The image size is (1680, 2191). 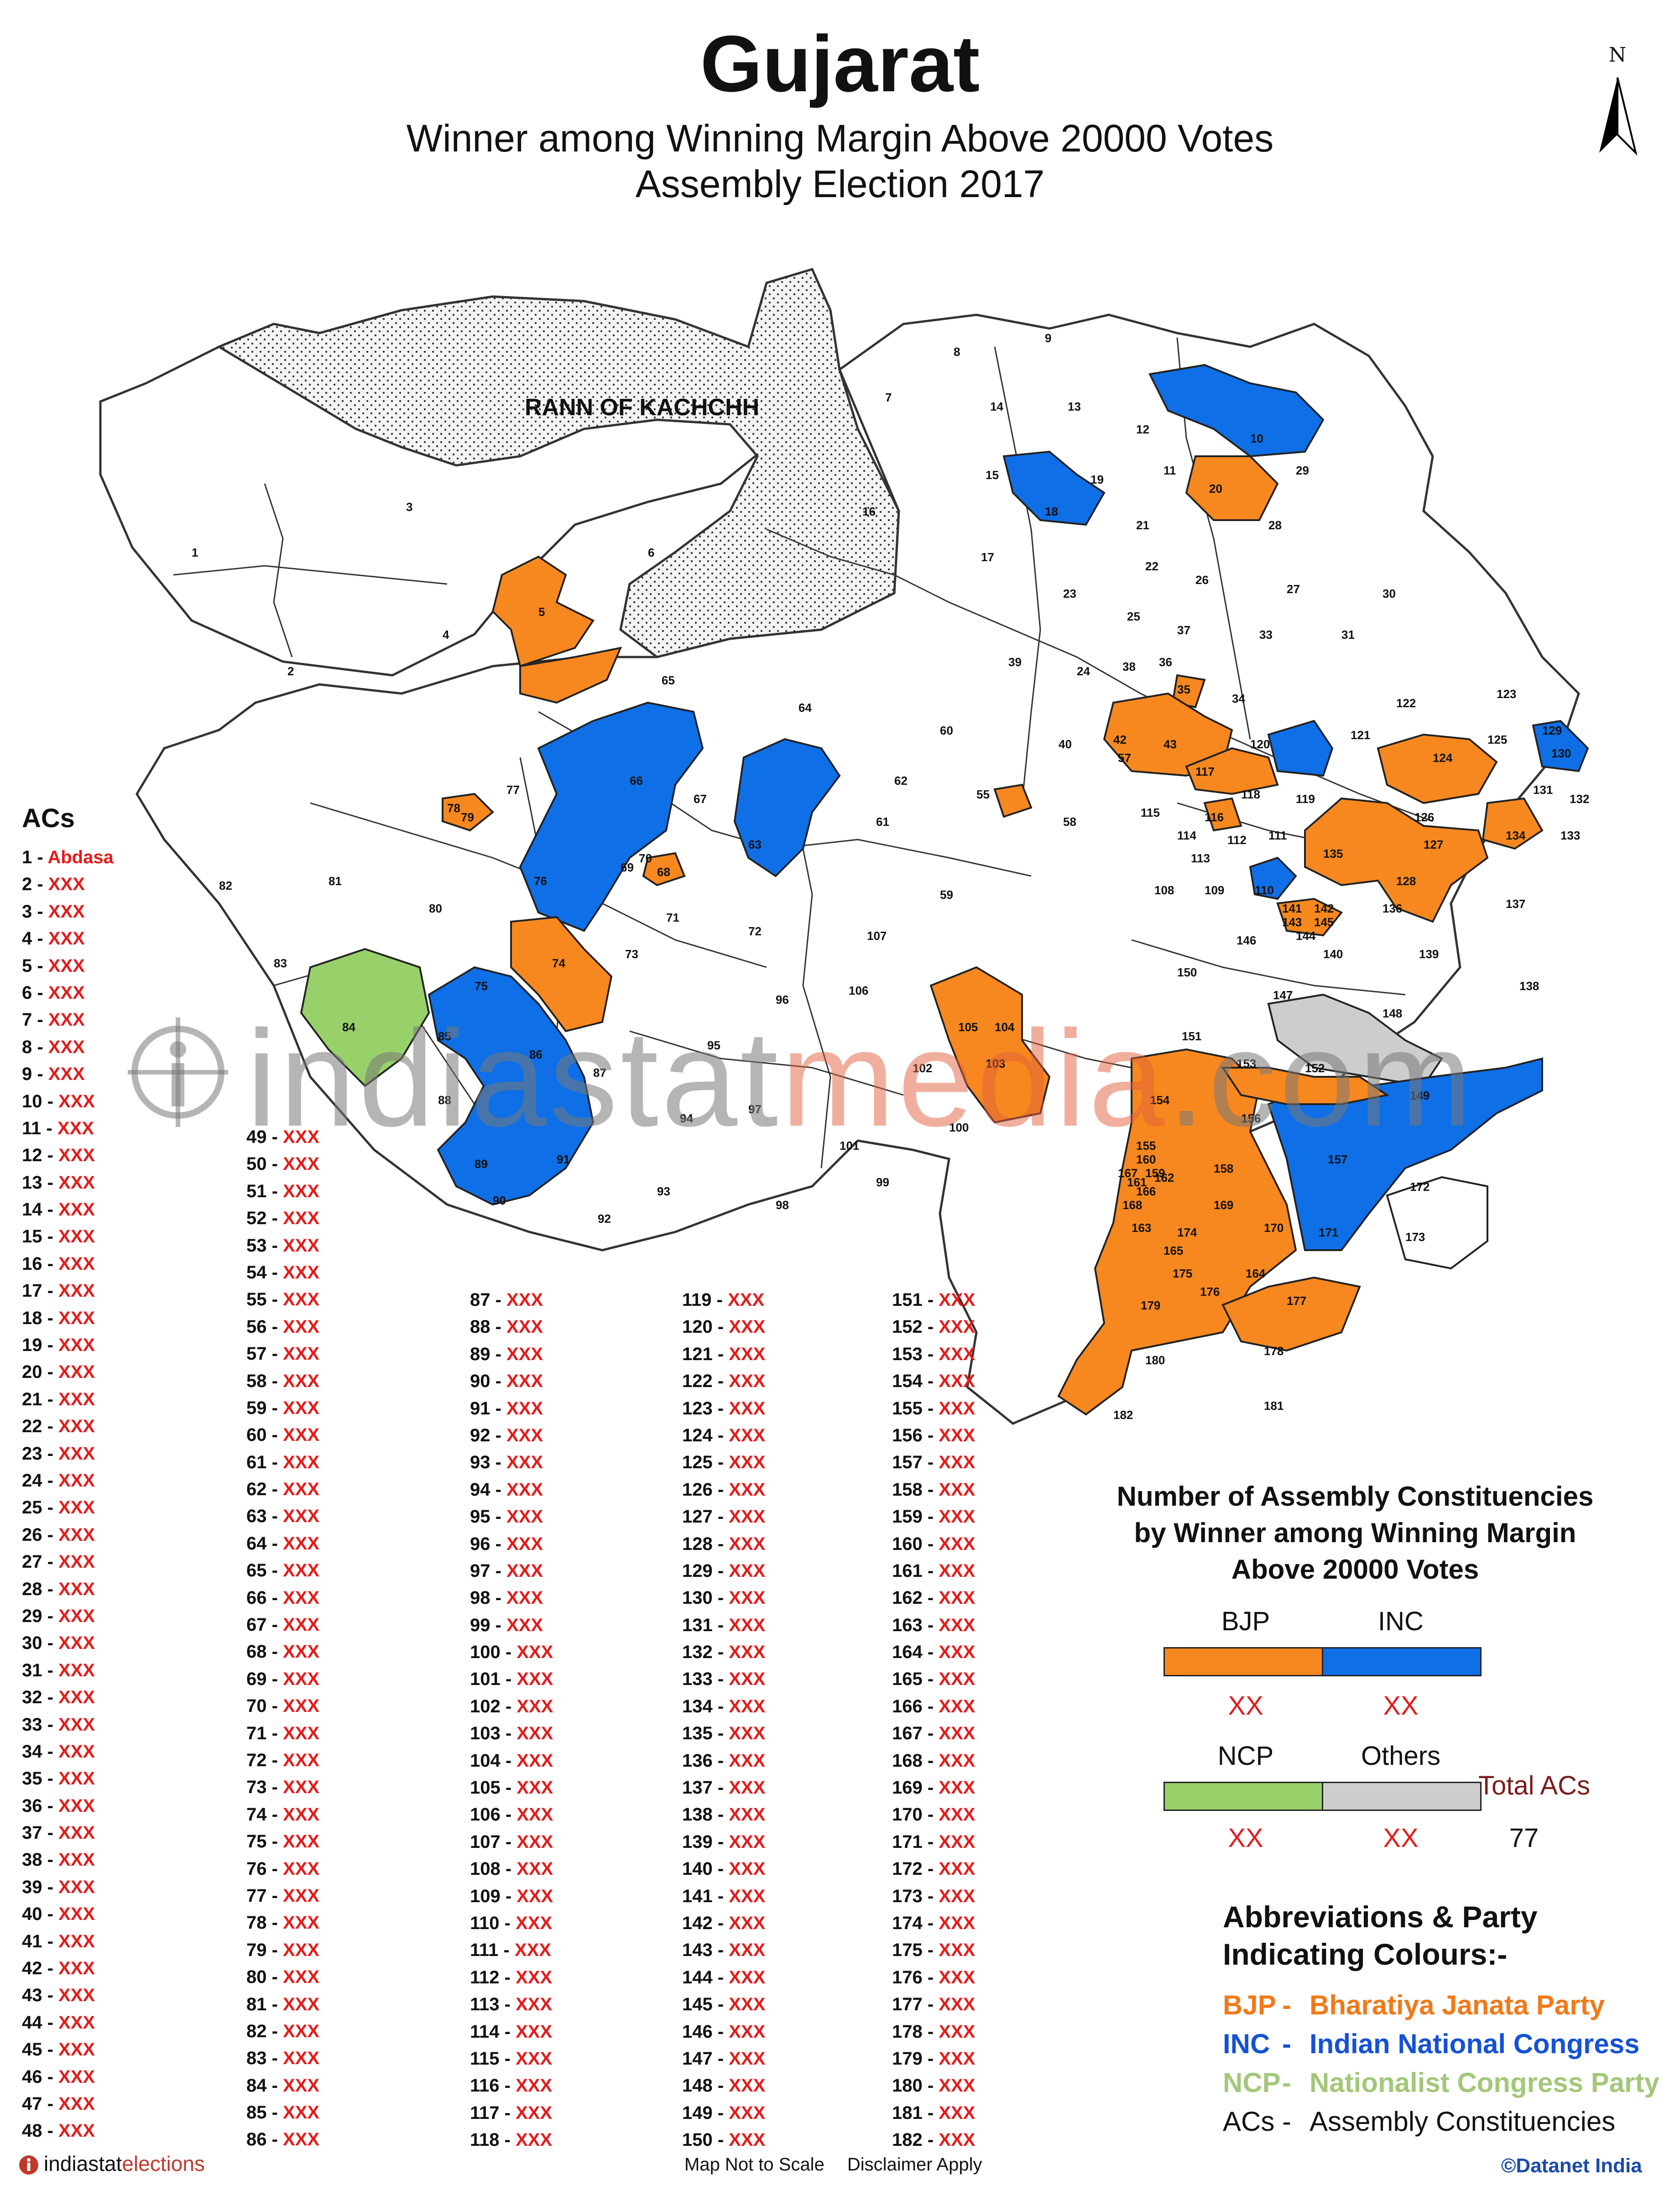 What do you see at coordinates (256, 1760) in the screenshot?
I see `ac-number: 72` at bounding box center [256, 1760].